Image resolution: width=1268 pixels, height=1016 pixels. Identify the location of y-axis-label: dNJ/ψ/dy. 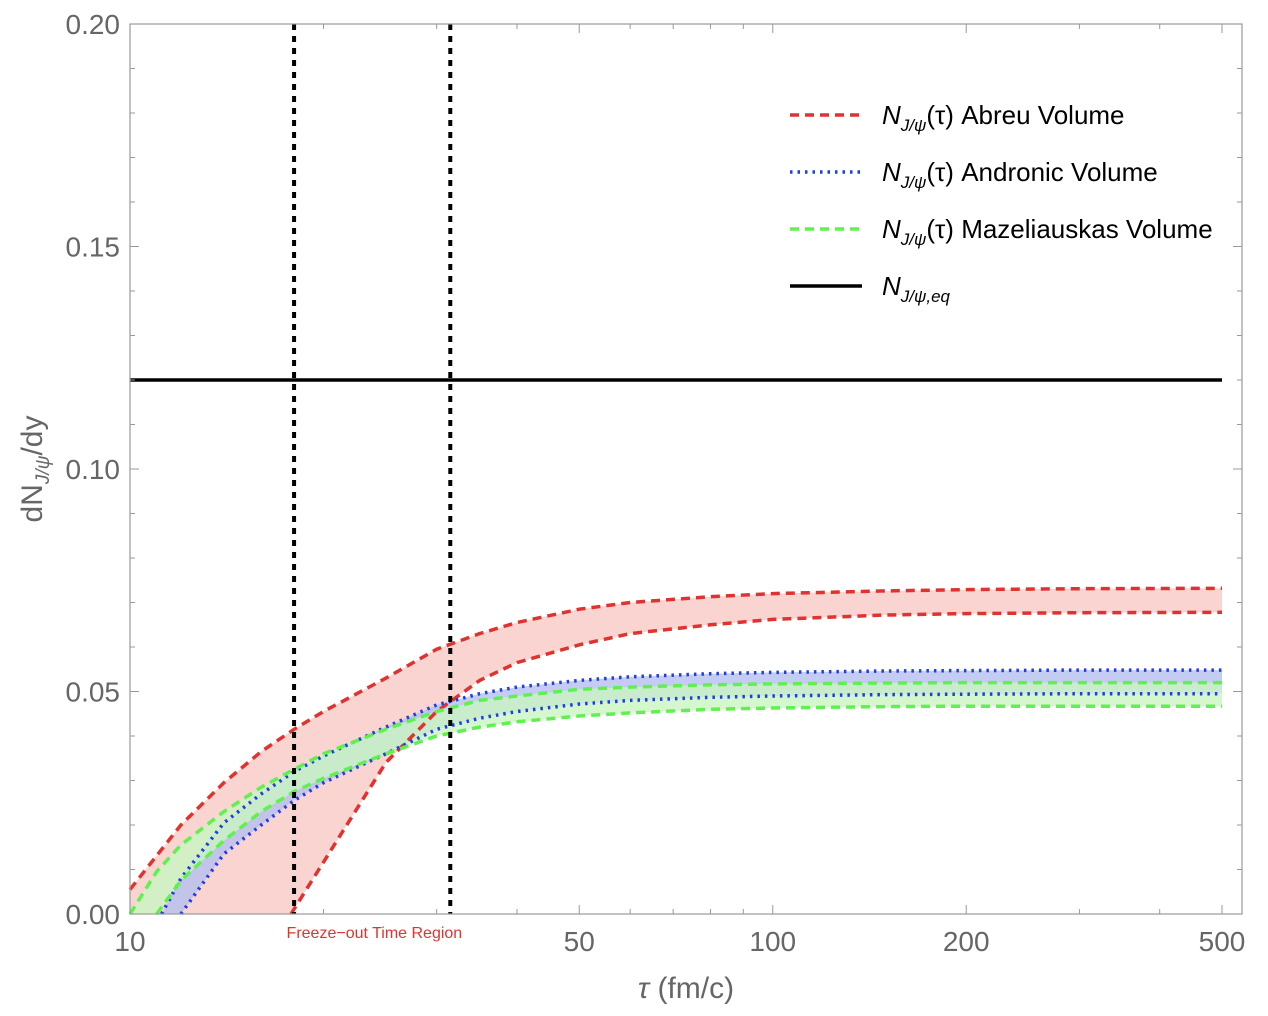
(35, 469).